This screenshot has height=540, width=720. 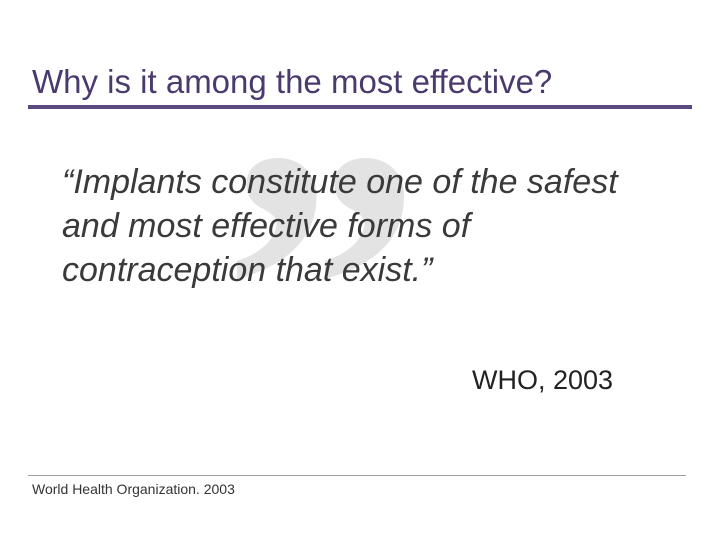 I want to click on footer-citation: World Health Organization. 2003, so click(x=133, y=489).